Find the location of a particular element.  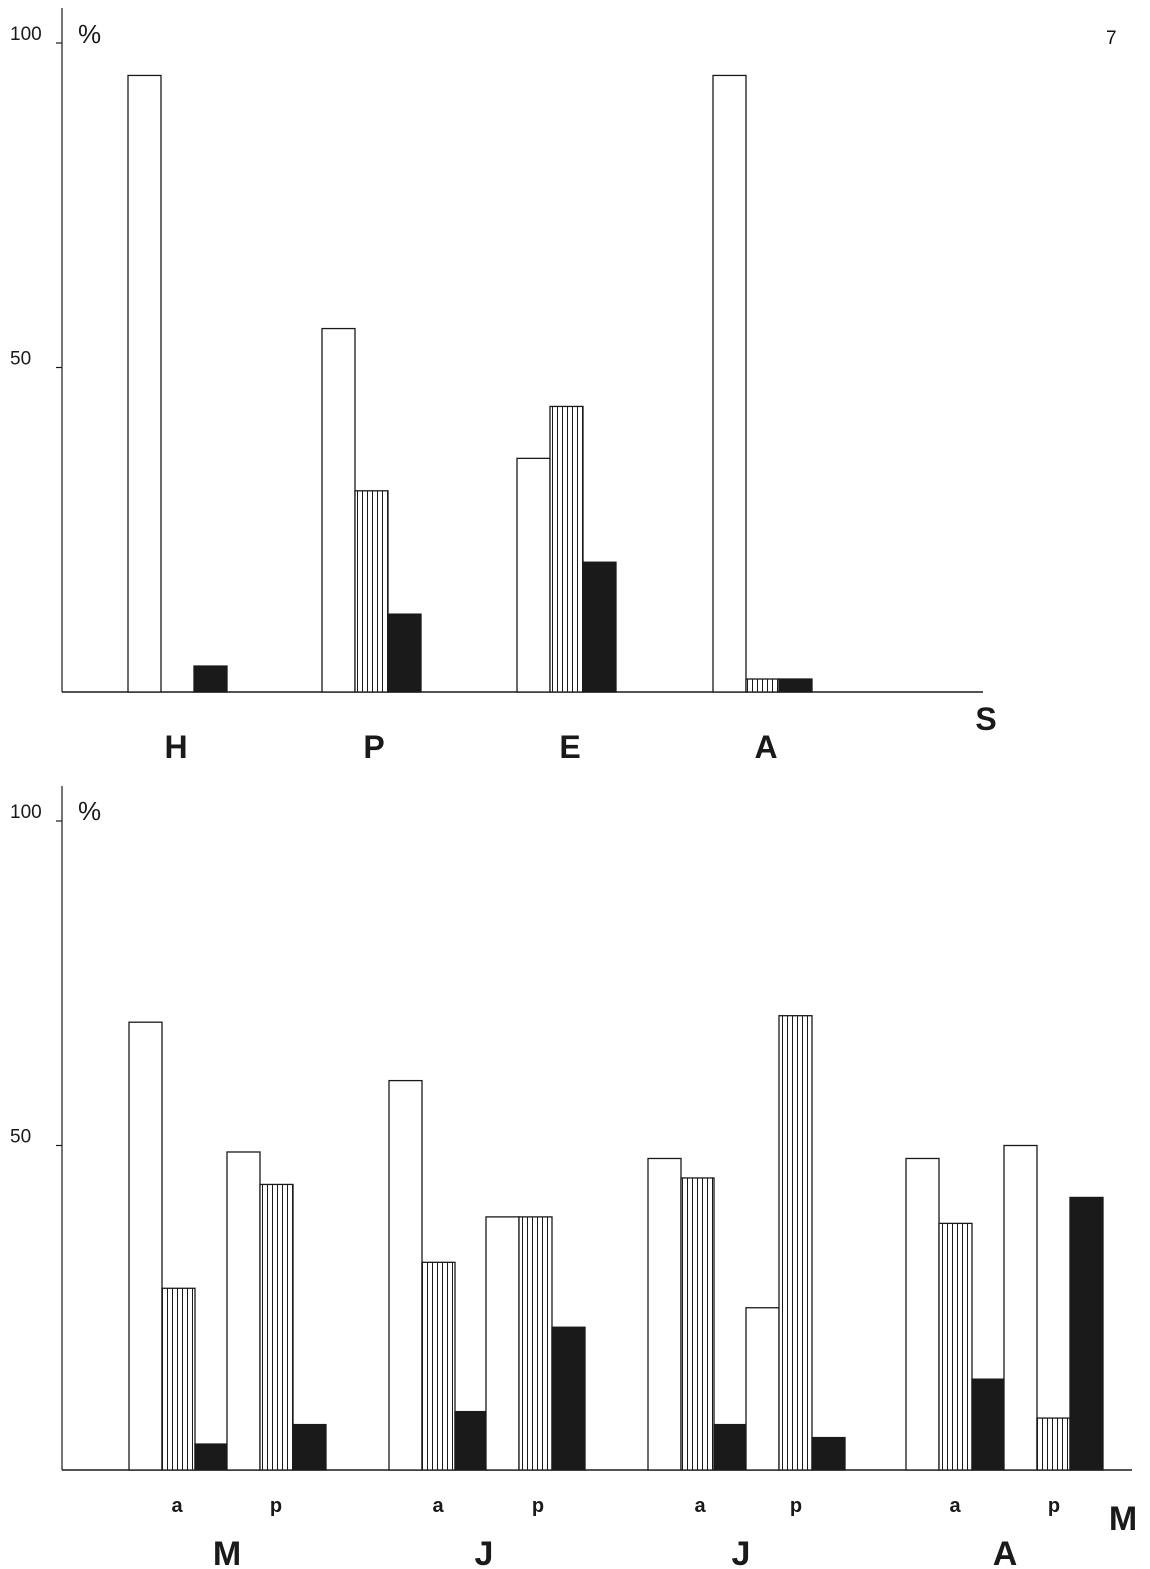

category-label: M is located at coordinates (227, 1552).